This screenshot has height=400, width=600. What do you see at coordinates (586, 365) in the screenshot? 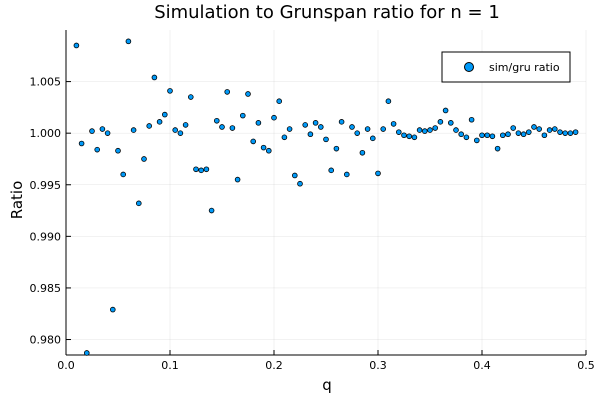
I see `x-tick-label: 0.5` at bounding box center [586, 365].